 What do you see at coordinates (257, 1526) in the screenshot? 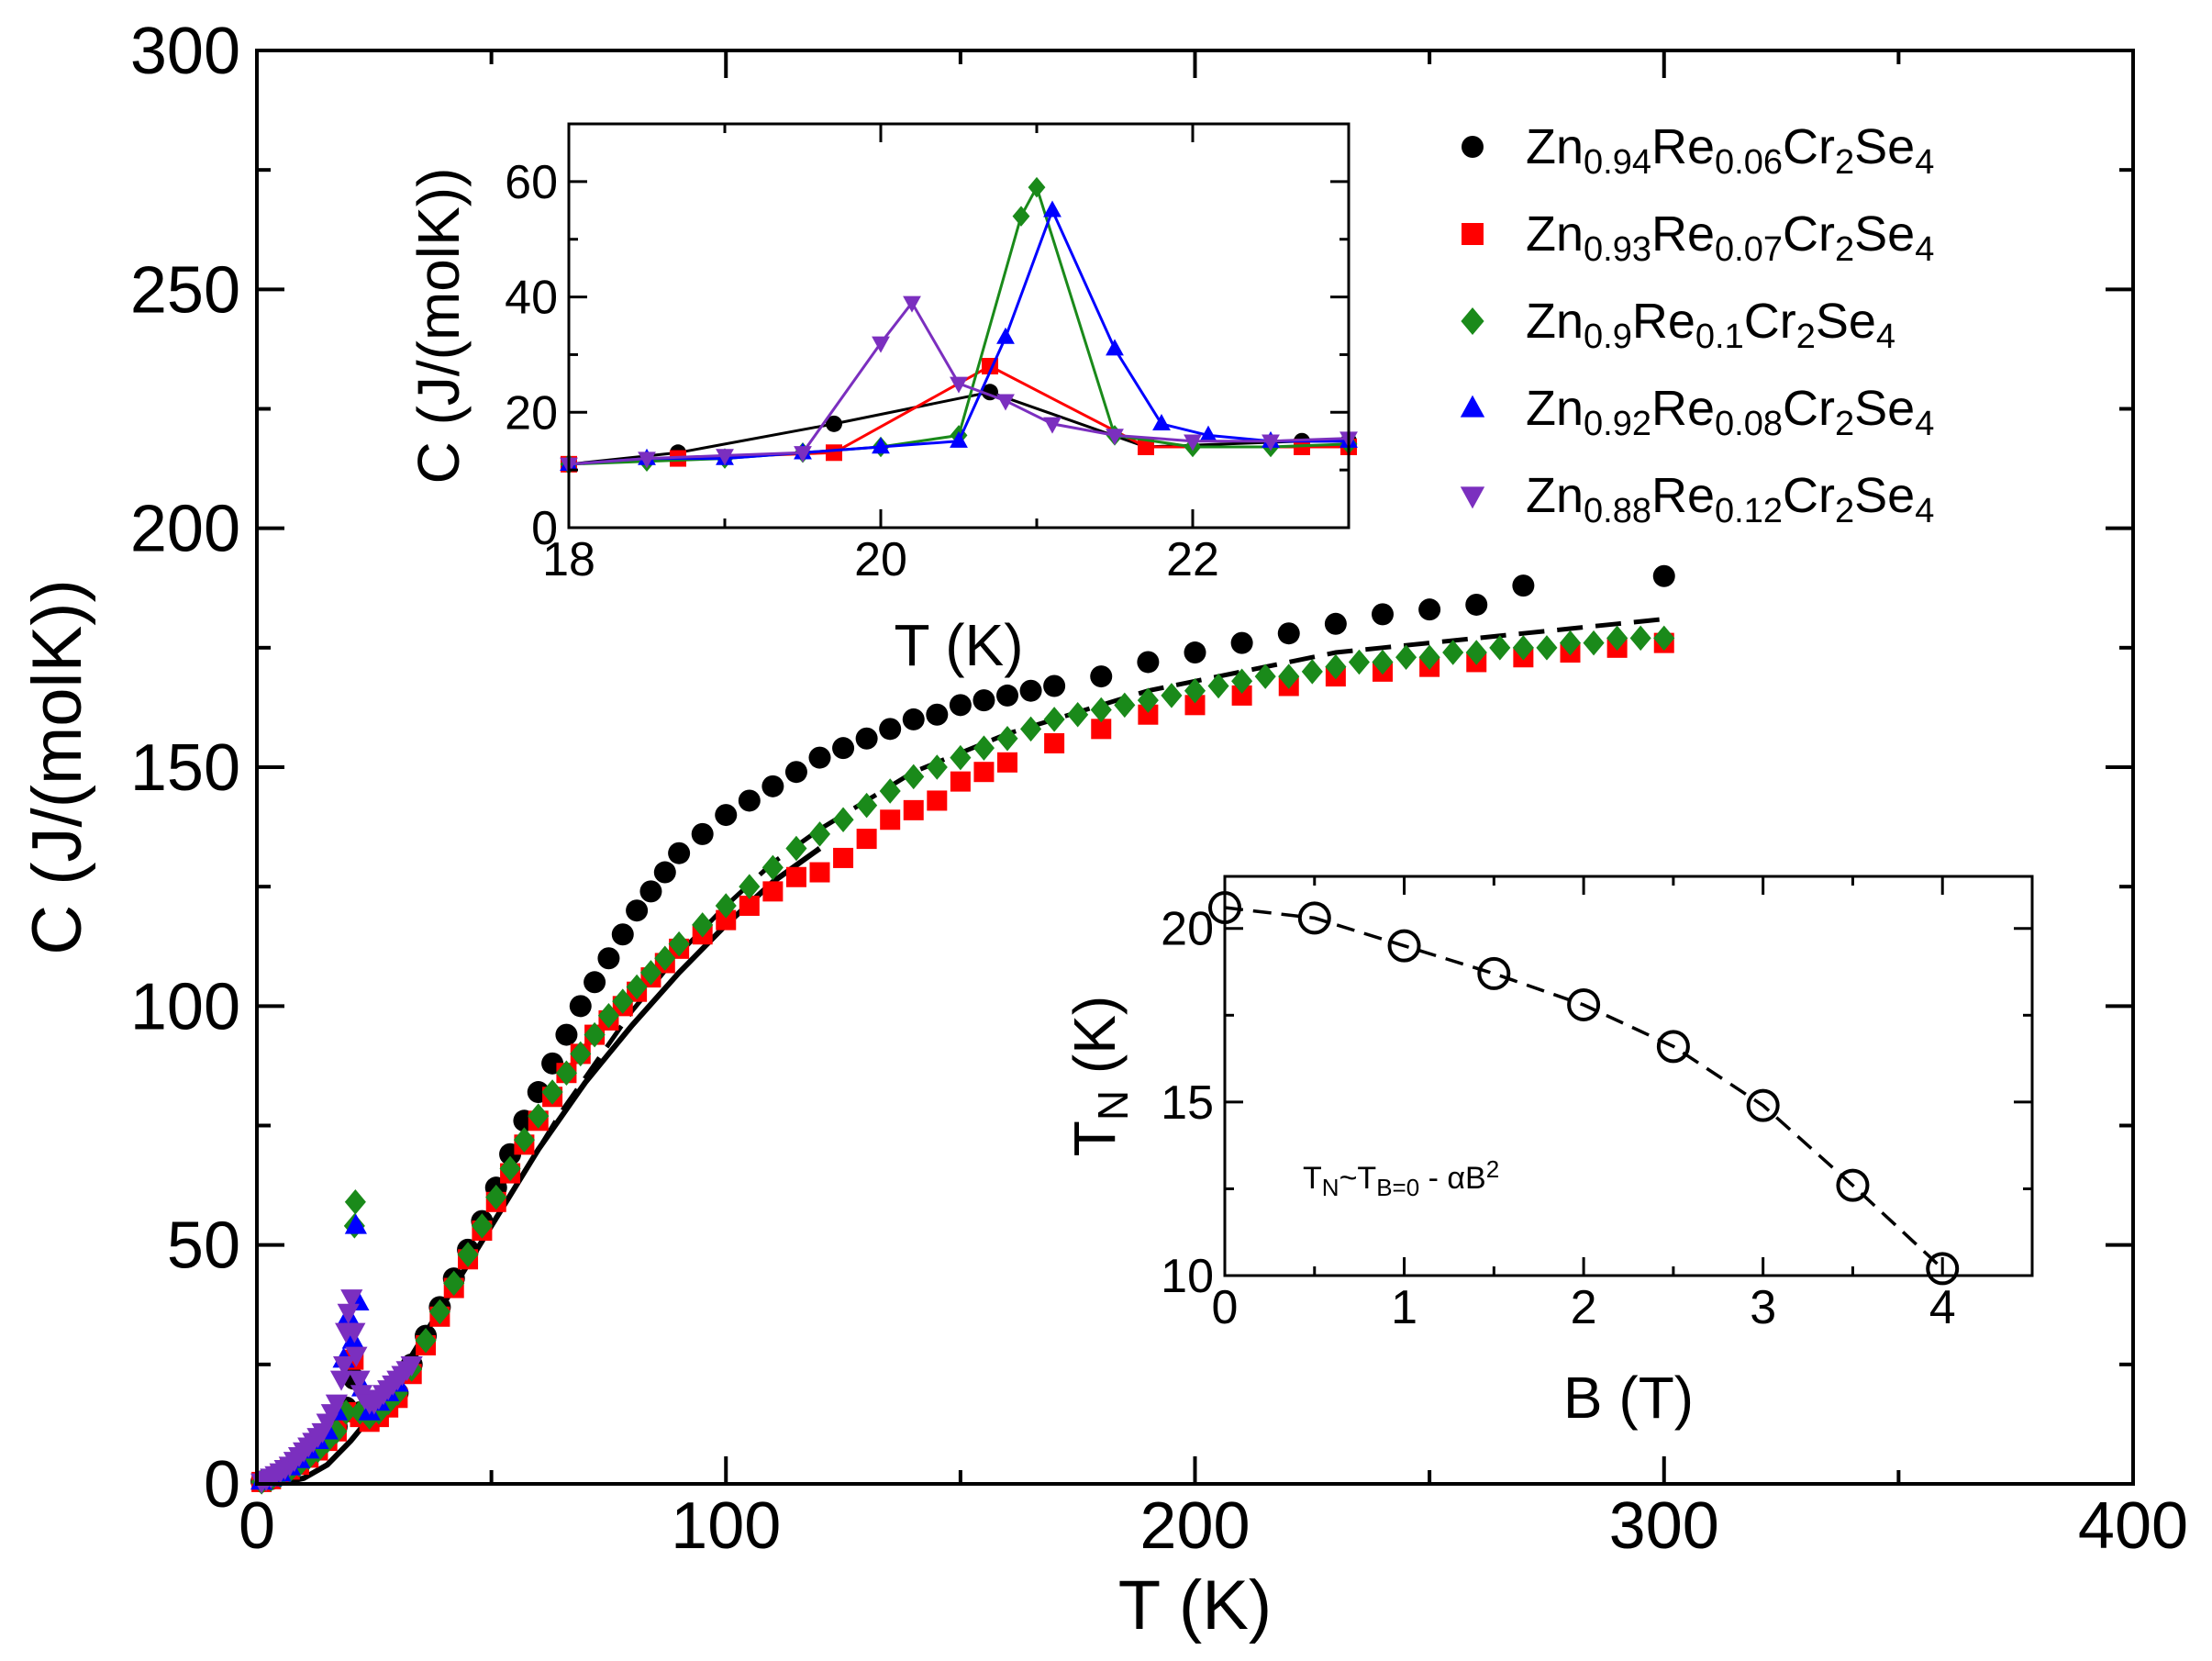
I see `x-tick-label: 0` at bounding box center [257, 1526].